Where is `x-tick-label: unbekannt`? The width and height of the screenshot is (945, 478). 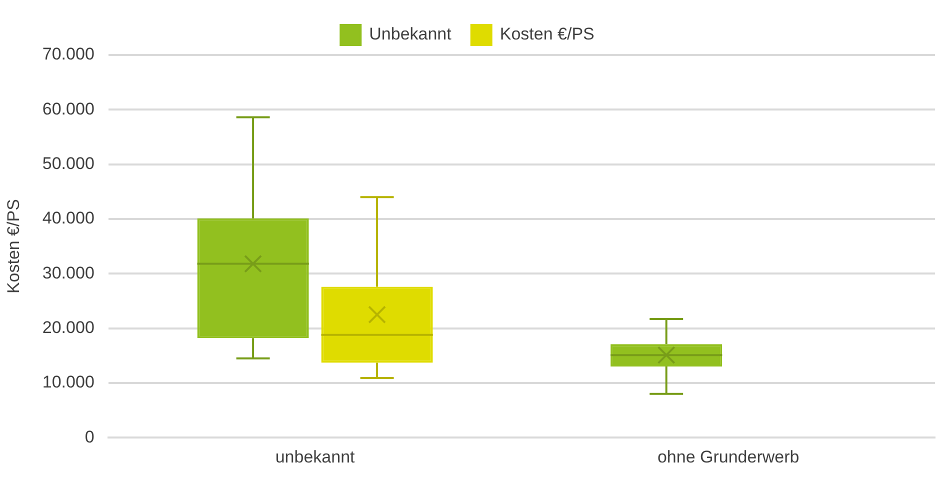 x-tick-label: unbekannt is located at coordinates (315, 456).